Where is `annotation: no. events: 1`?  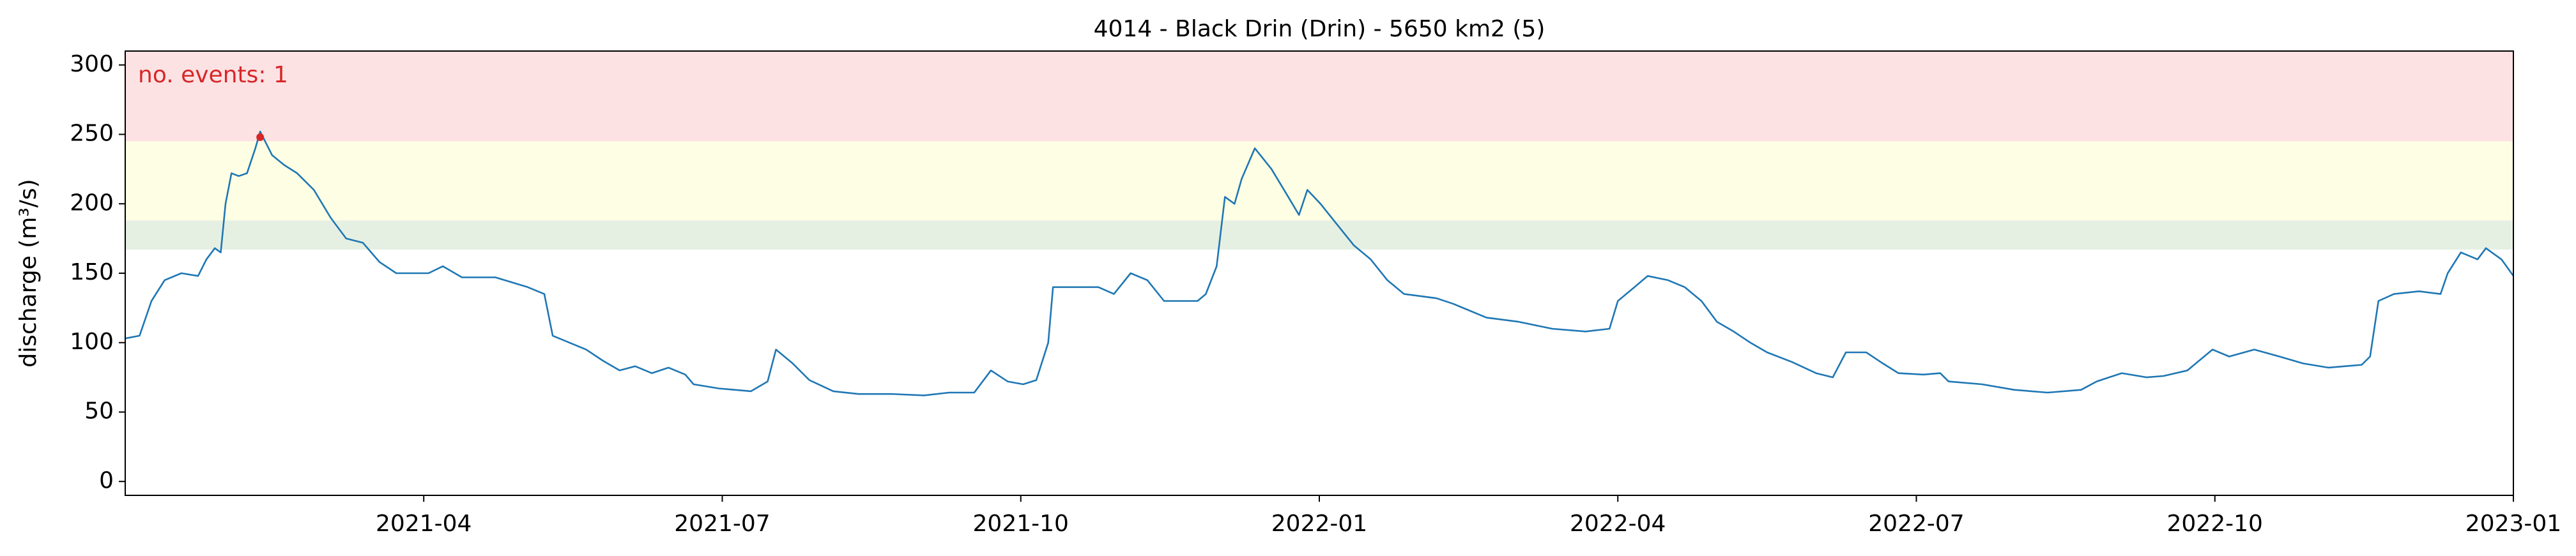
annotation: no. events: 1 is located at coordinates (213, 75).